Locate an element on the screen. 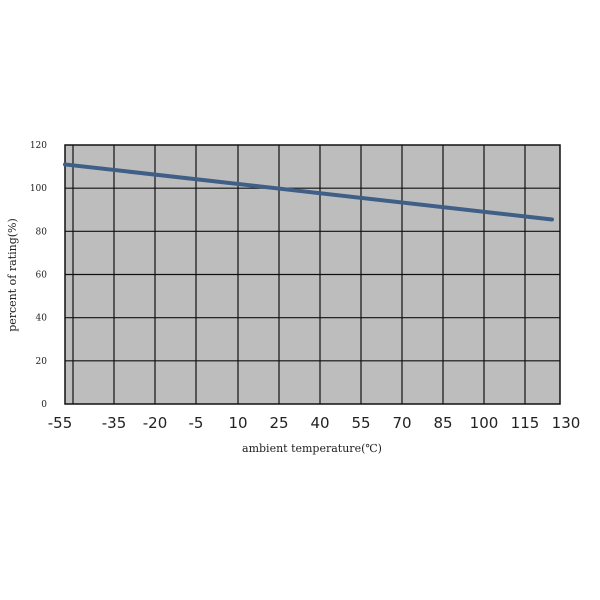  x-tick-label-130: 130 is located at coordinates (566, 423).